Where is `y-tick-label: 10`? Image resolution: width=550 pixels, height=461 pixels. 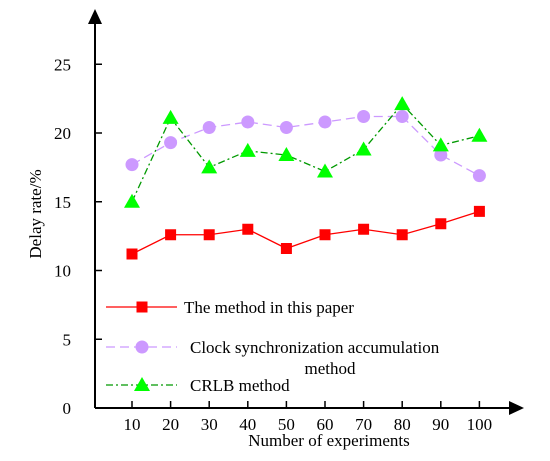
y-tick-label: 10 is located at coordinates (62, 271).